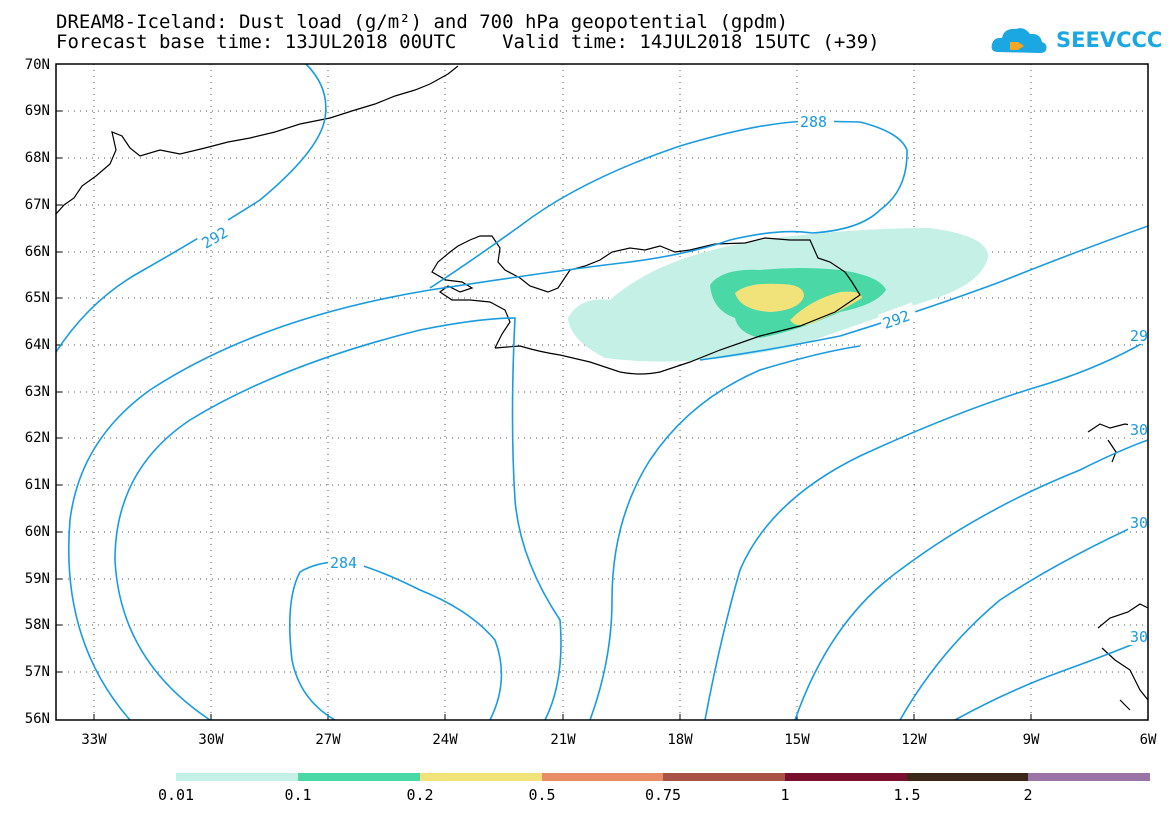 The image size is (1175, 815). What do you see at coordinates (663, 795) in the screenshot?
I see `colorbar-label: 0.75` at bounding box center [663, 795].